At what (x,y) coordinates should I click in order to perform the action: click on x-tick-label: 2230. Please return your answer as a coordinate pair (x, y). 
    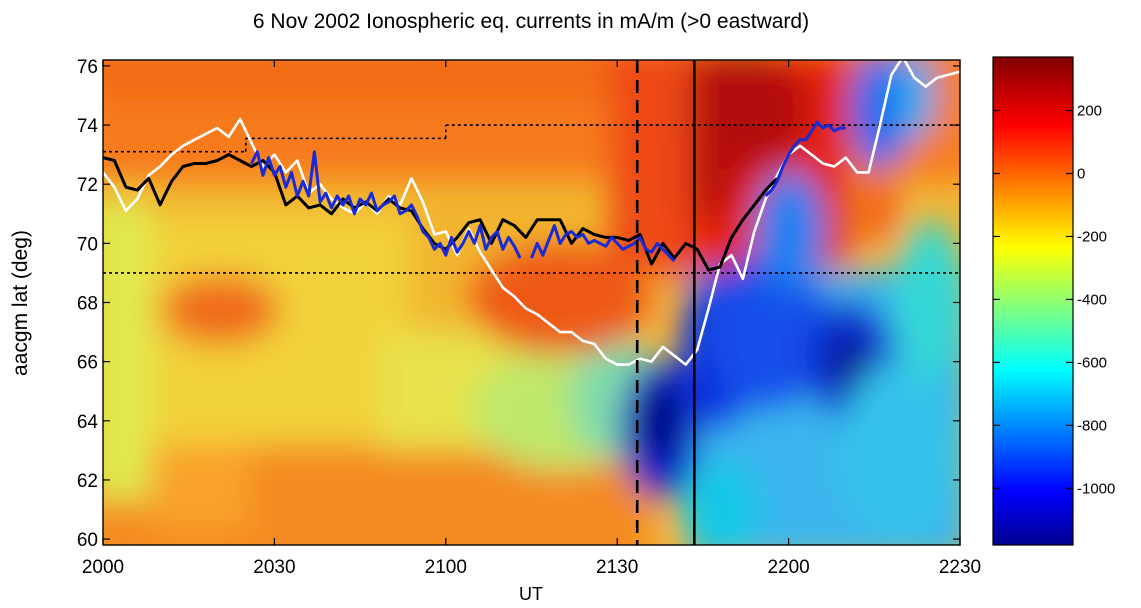
    Looking at the image, I should click on (960, 567).